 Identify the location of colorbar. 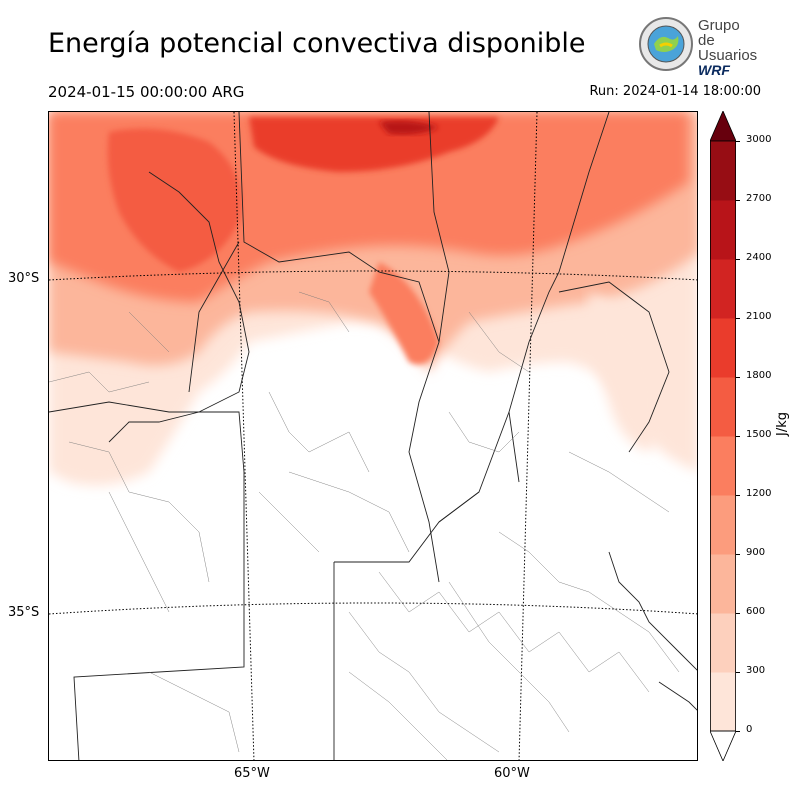
(723, 436).